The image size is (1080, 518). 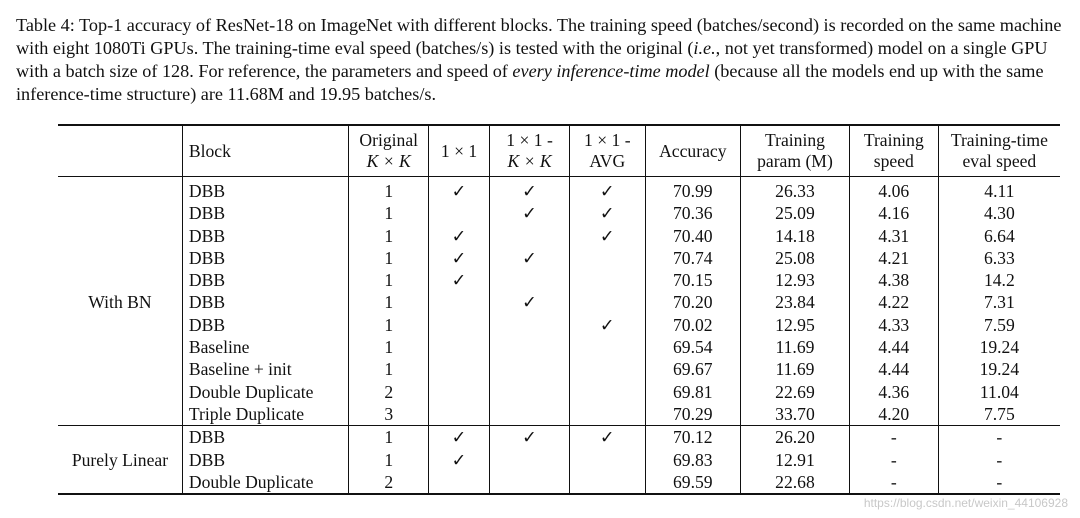 I want to click on cell-training-param: 25.09, so click(x=795, y=213).